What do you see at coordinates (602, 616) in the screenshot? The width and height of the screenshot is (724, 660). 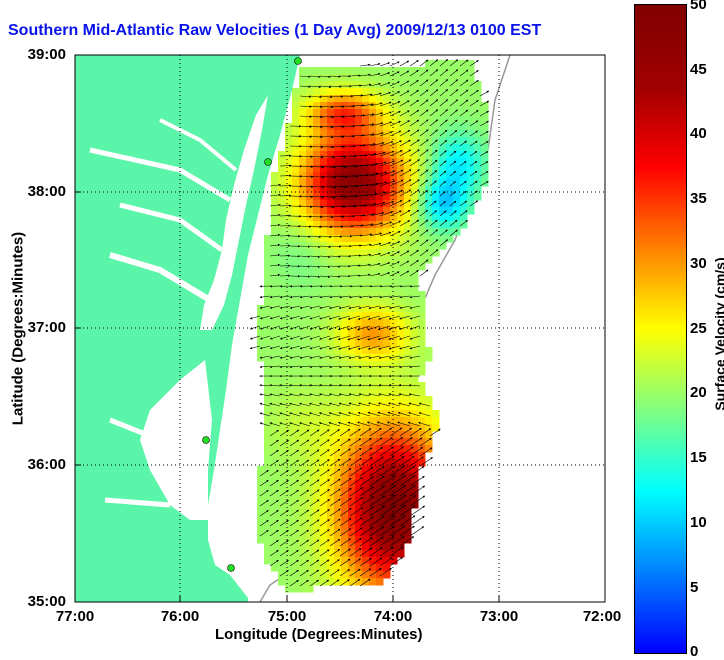 I see `x-tick-label: 72:00` at bounding box center [602, 616].